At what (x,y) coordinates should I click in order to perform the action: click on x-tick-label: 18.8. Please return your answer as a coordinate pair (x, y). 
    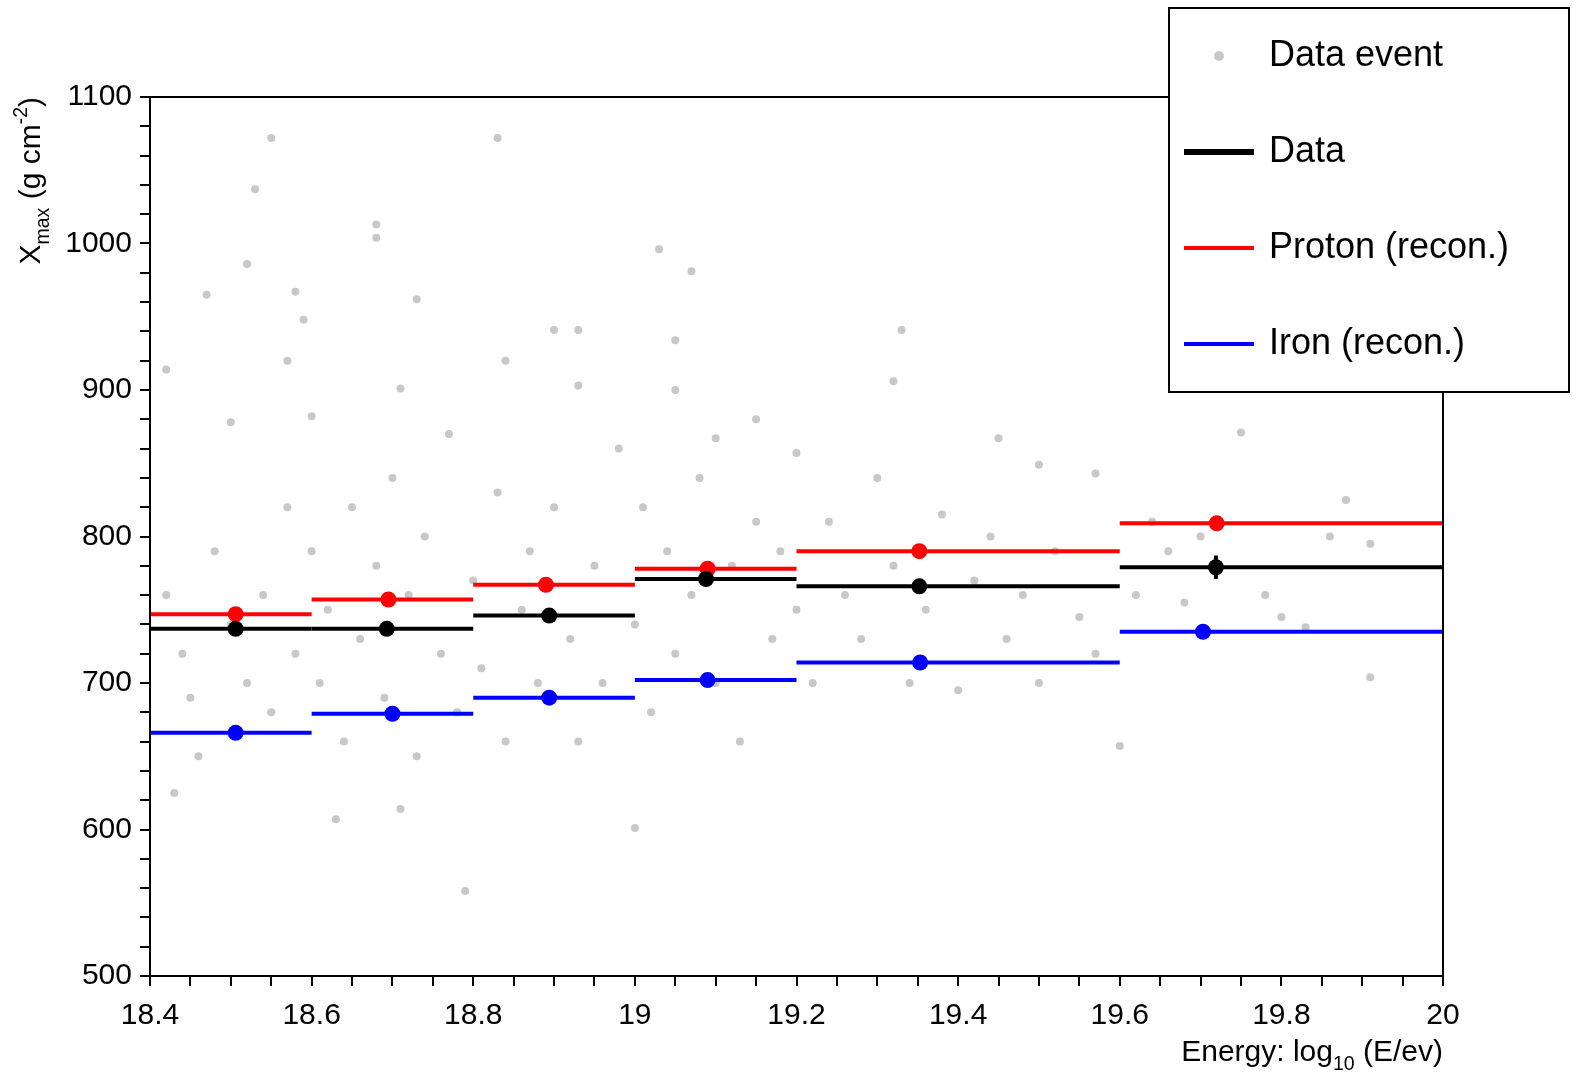
    Looking at the image, I should click on (473, 1014).